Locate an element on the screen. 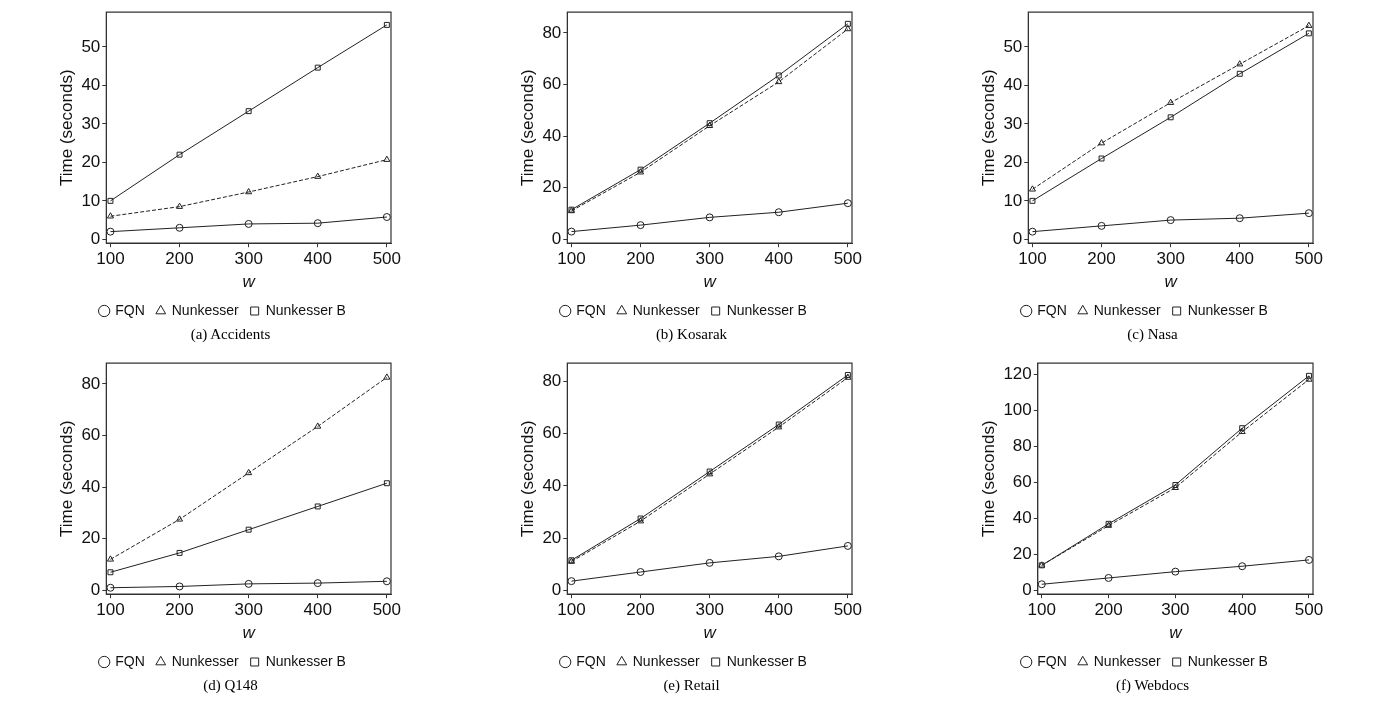  y-tick-label: 120 is located at coordinates (1017, 373).